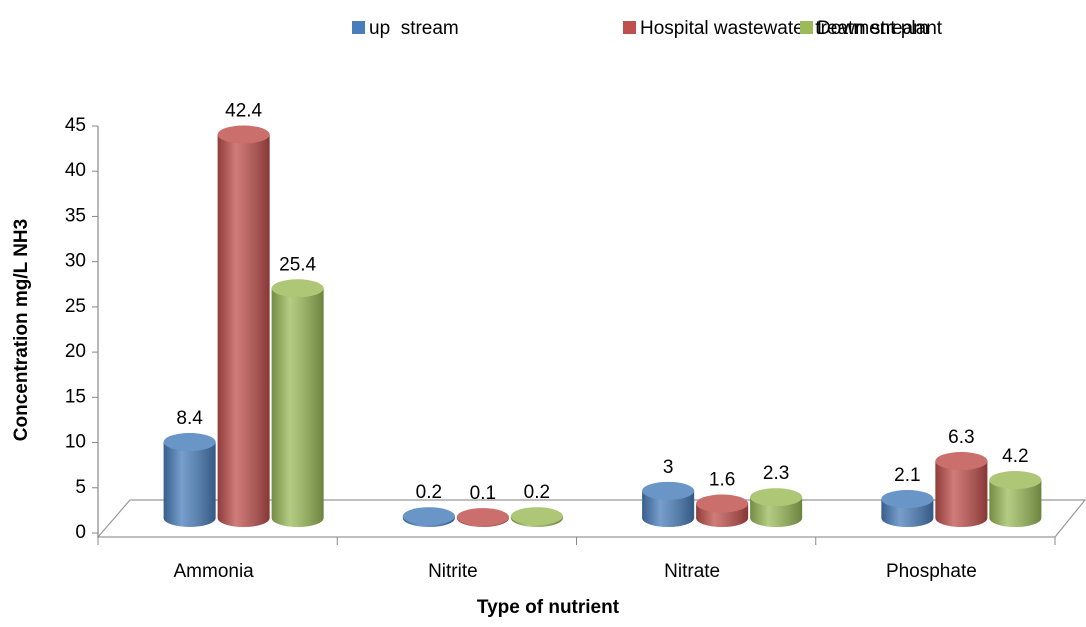 The height and width of the screenshot is (627, 1086). What do you see at coordinates (75, 215) in the screenshot?
I see `y-tick-label: 35` at bounding box center [75, 215].